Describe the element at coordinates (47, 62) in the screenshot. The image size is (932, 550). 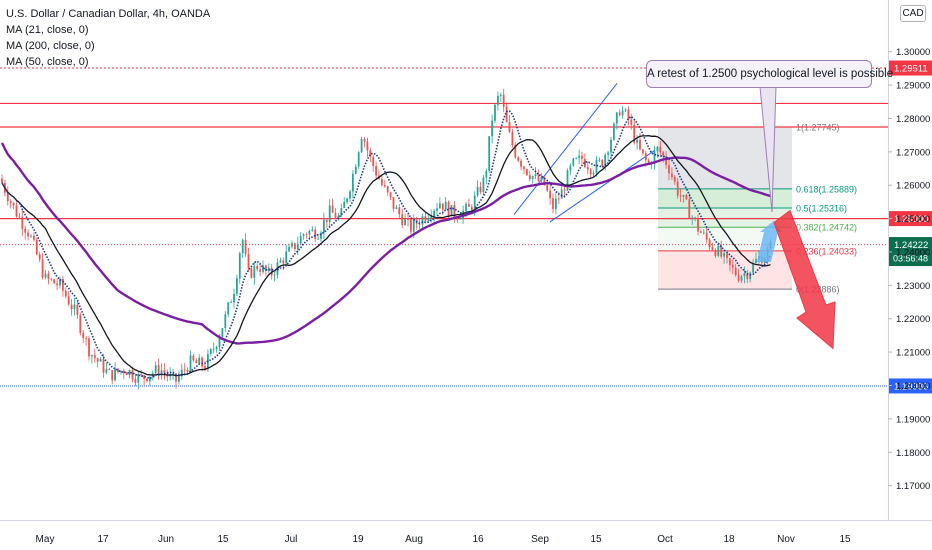
I see `legend-ma50: MA (50, close, 0)` at that location.